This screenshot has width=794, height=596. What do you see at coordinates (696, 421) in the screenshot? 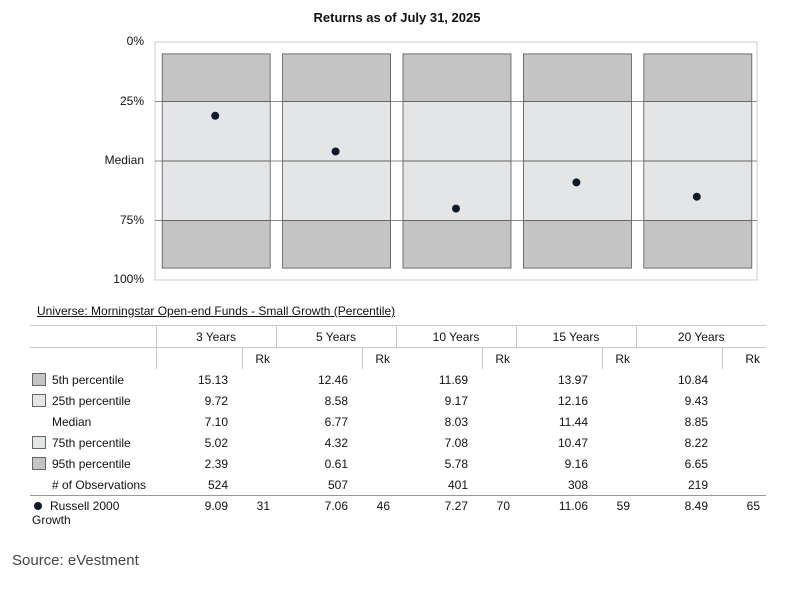
I see `table-cell-value: 8.85` at bounding box center [696, 421].